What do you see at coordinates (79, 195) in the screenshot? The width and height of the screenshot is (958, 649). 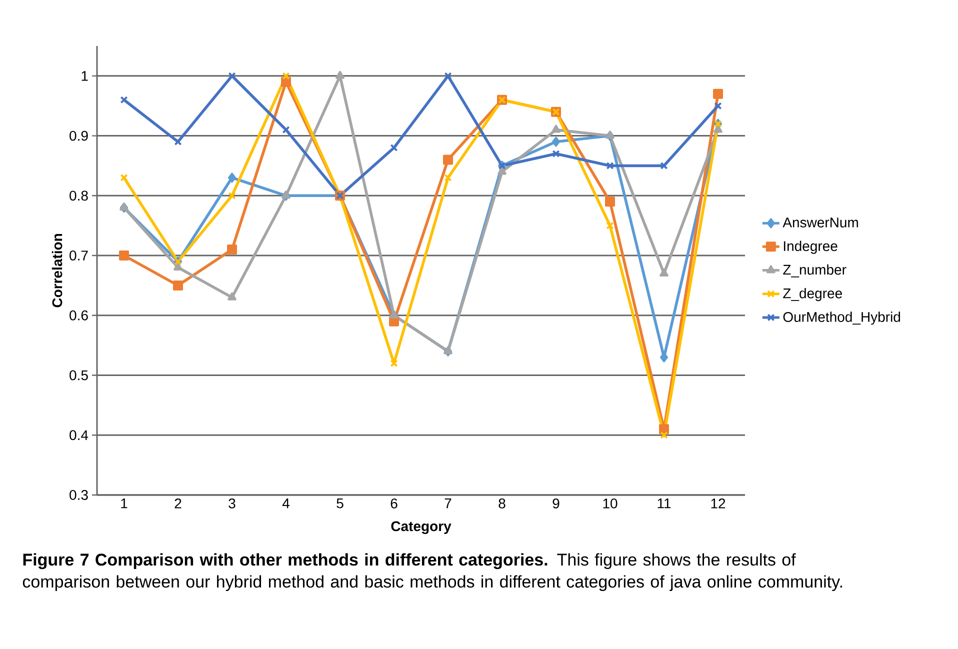 I see `y-tick-label: 0.8` at bounding box center [79, 195].